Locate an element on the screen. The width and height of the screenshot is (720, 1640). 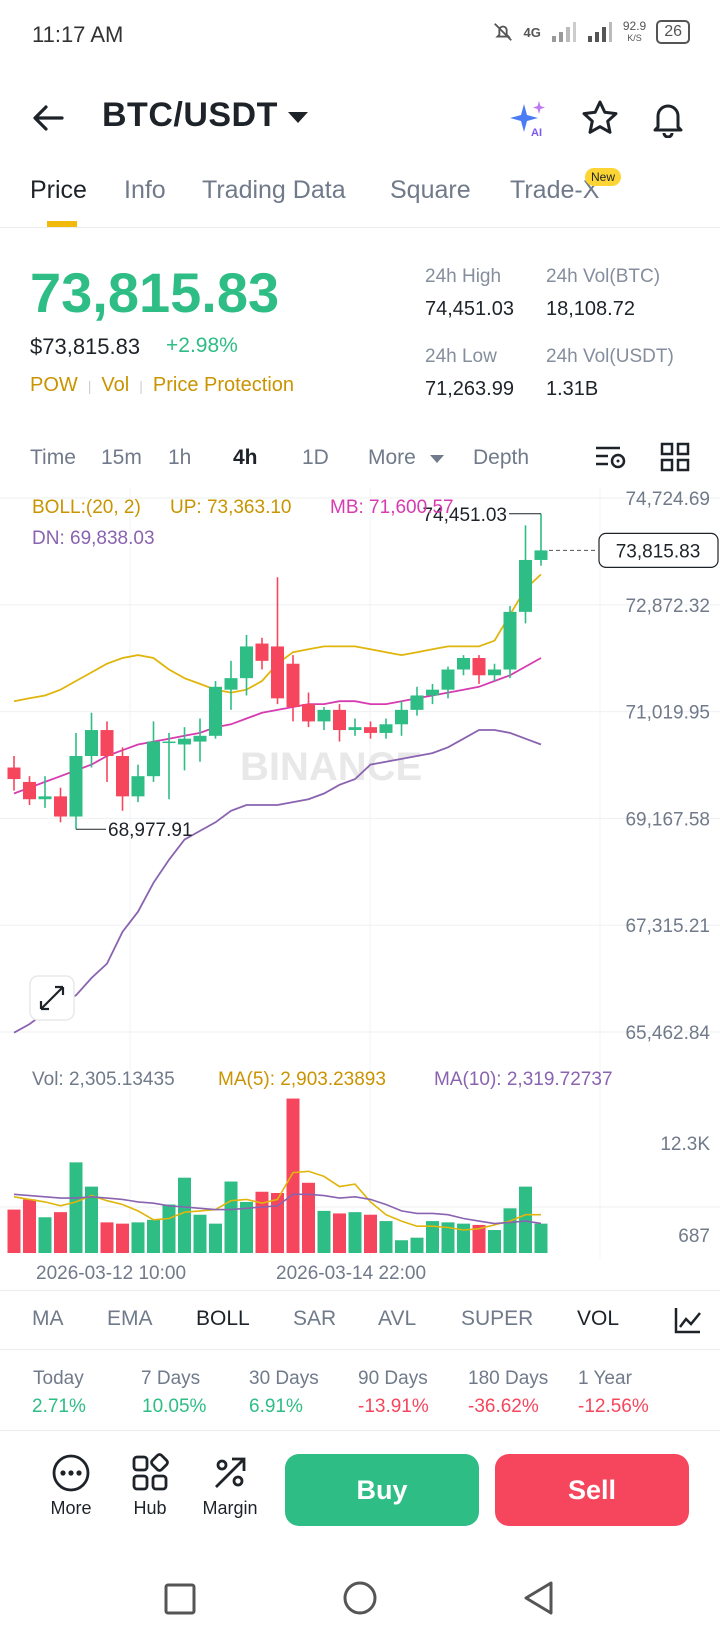
home-icon is located at coordinates (360, 1598).